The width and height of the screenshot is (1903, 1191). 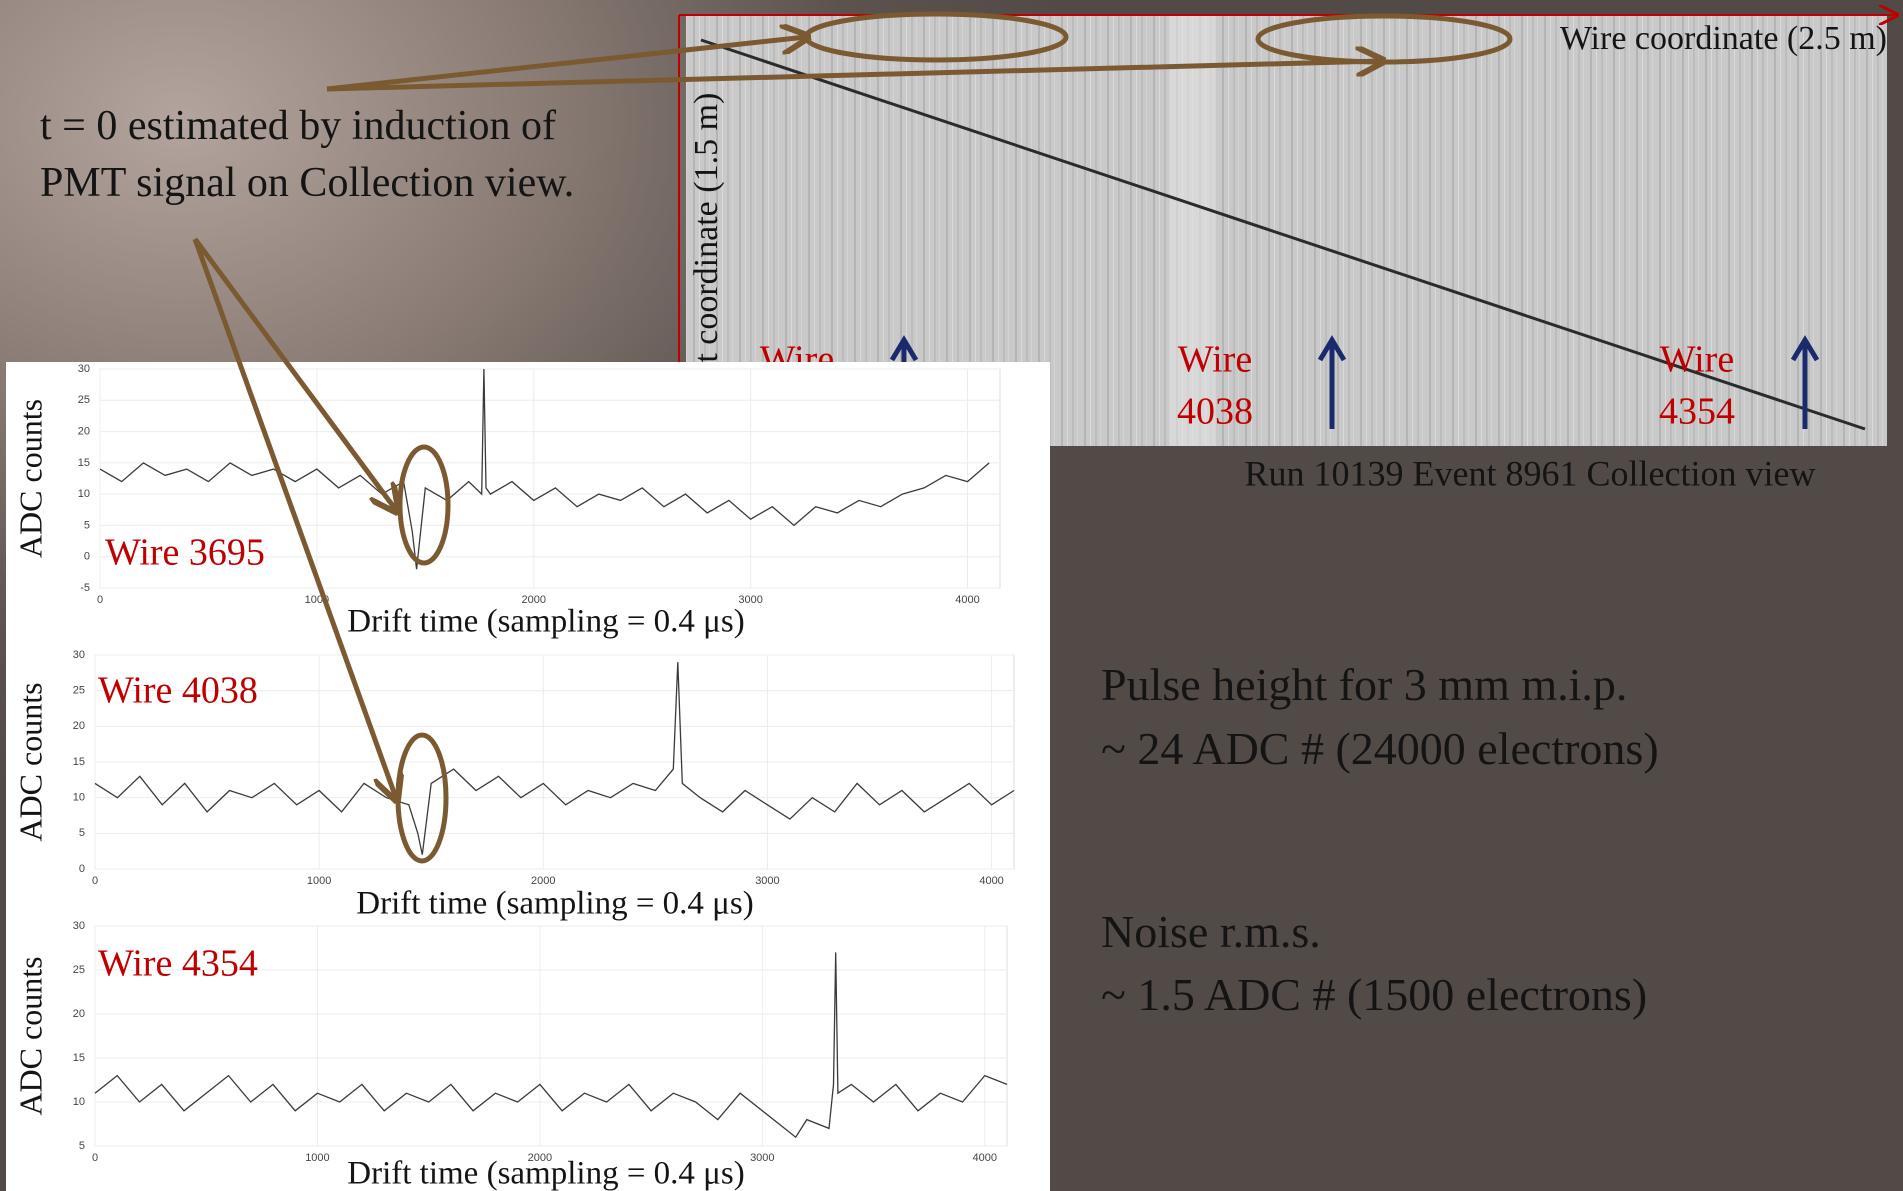 I want to click on noise-value: ~ 1.5 ADC # (1500 electrons), so click(x=1374, y=994).